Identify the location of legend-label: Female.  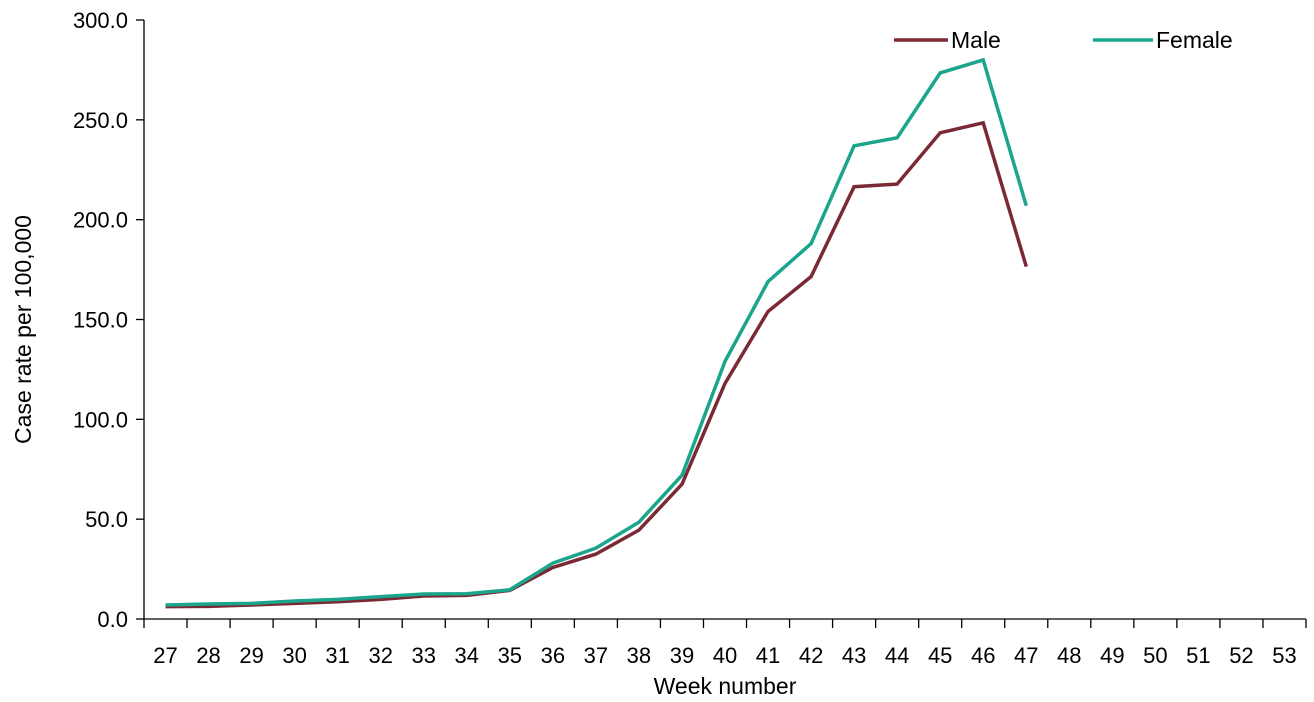
(1194, 40).